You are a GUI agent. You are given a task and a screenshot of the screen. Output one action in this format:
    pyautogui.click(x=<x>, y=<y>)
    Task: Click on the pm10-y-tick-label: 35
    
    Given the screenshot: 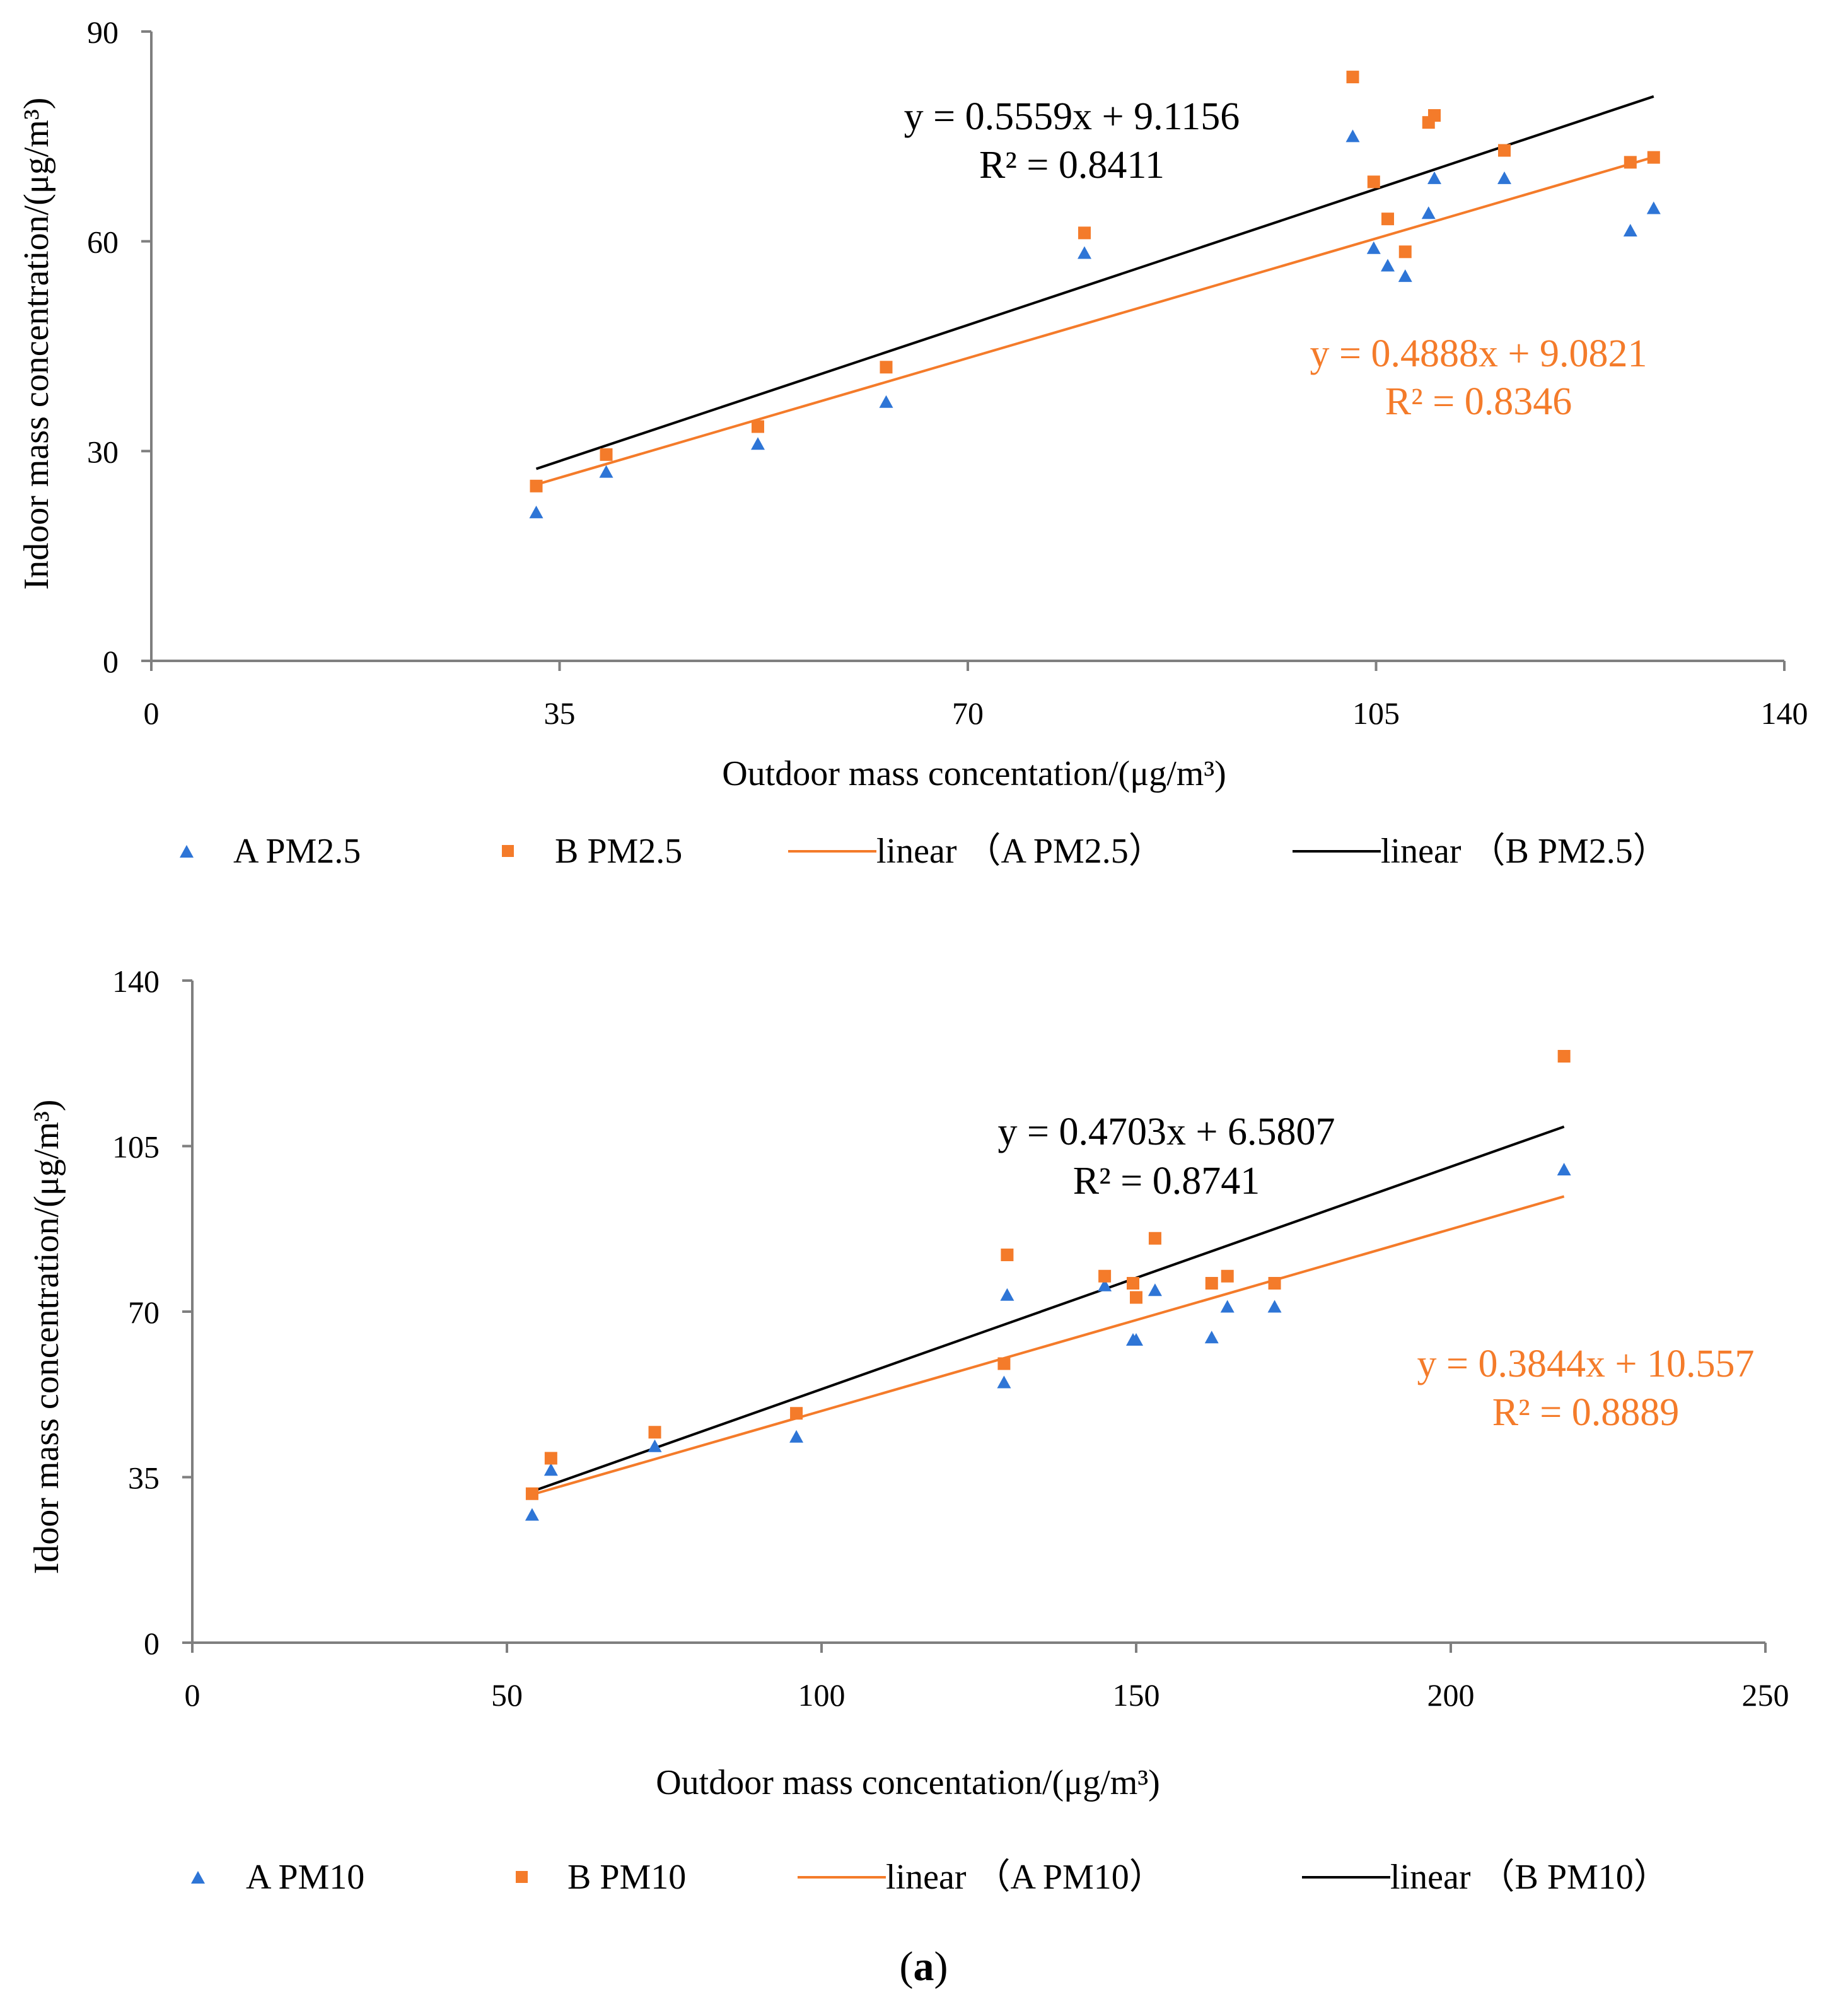 What is the action you would take?
    pyautogui.click(x=144, y=1478)
    